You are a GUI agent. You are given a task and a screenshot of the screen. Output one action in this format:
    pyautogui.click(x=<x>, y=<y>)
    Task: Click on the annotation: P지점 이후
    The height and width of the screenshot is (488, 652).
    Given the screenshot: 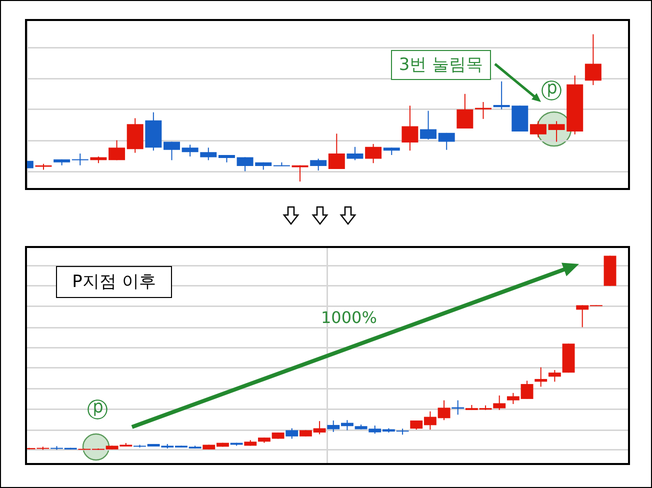 What is the action you would take?
    pyautogui.click(x=114, y=282)
    